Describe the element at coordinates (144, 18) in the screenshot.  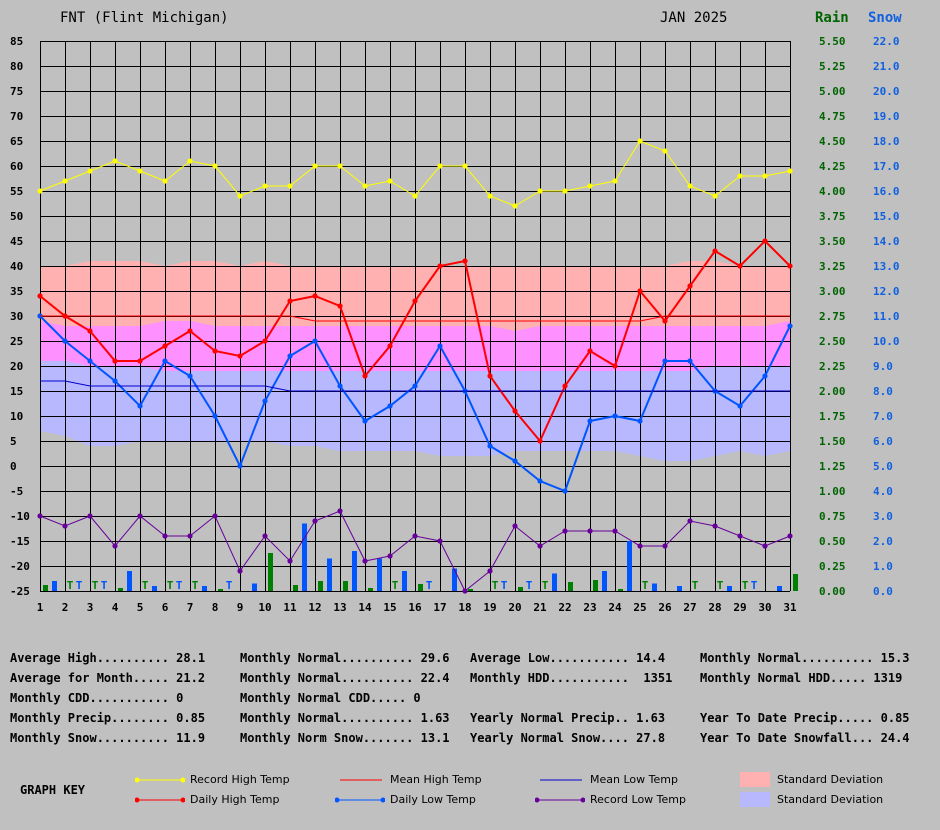
I see `station-title: FNT (Flint Michigan)` at that location.